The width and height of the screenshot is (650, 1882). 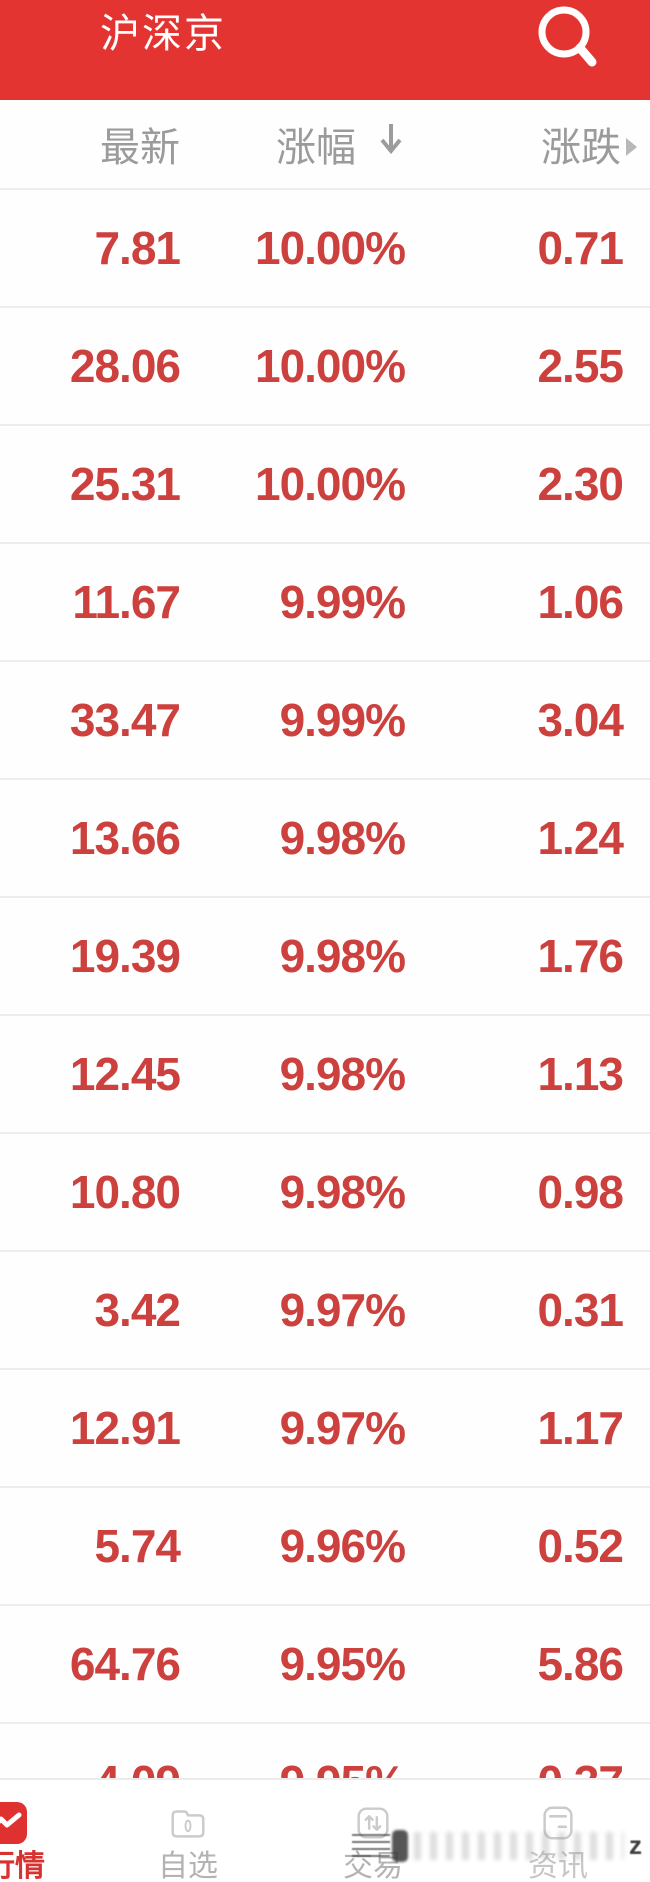 I want to click on quotes-chart-icon, so click(x=13, y=1823).